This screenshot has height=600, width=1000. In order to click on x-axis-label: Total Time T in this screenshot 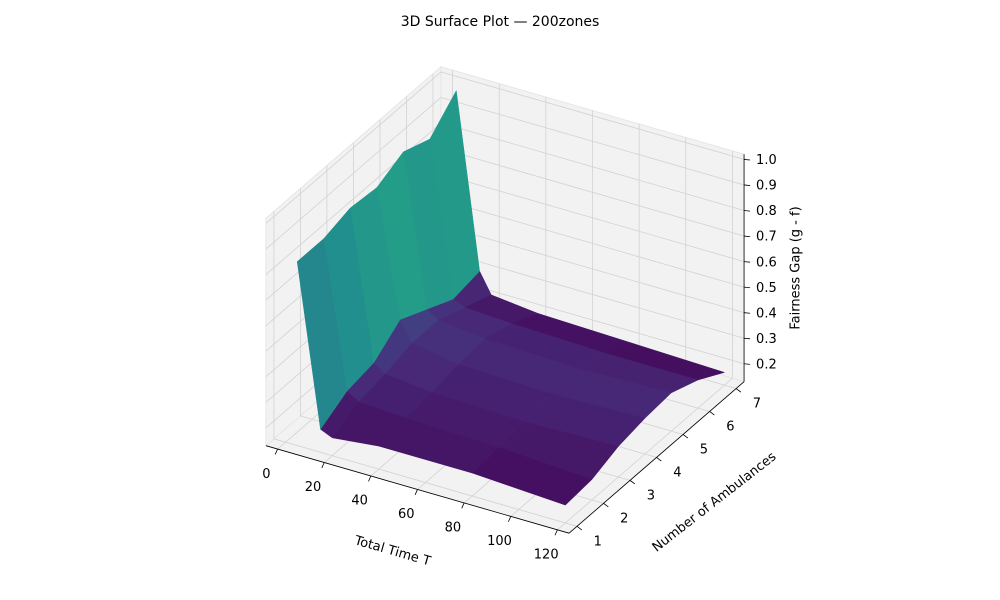, I will do `click(392, 551)`.